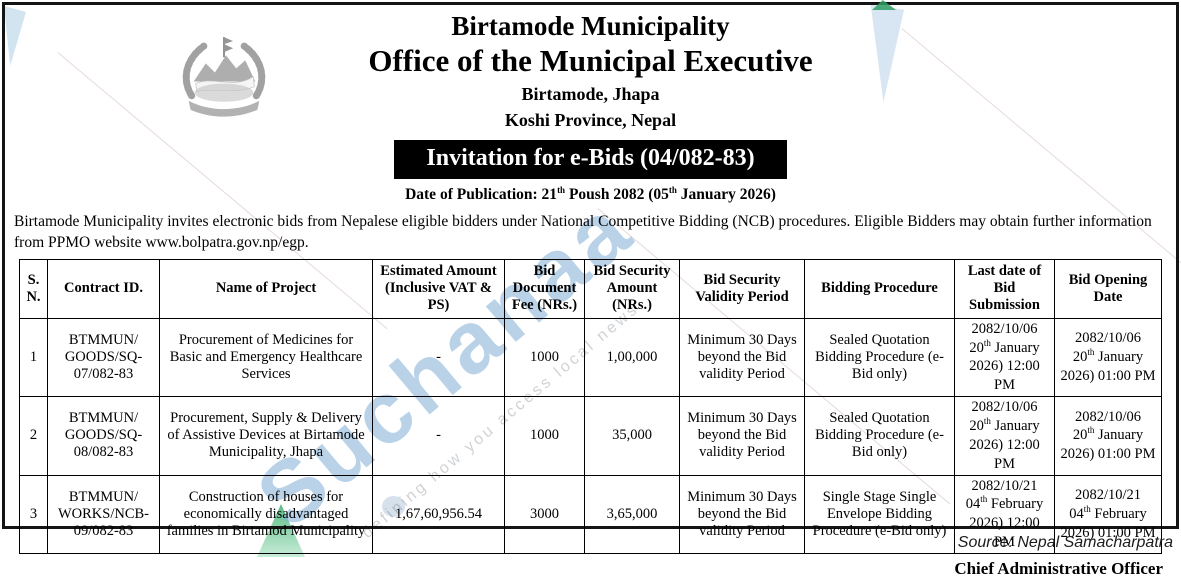 The image size is (1181, 579). I want to click on publication-date-text: Date of Publication: 21, so click(481, 194).